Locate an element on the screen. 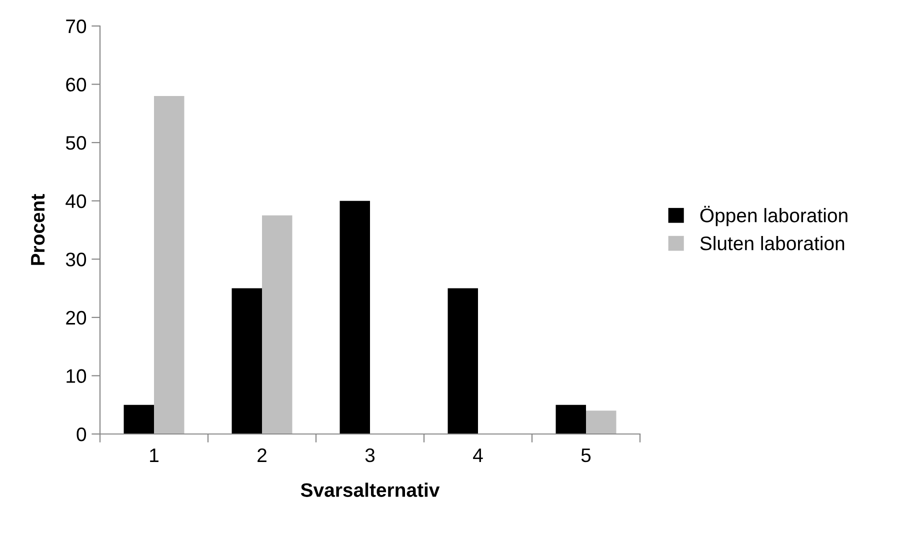 The image size is (908, 536). y-axis-title: Procent is located at coordinates (38, 229).